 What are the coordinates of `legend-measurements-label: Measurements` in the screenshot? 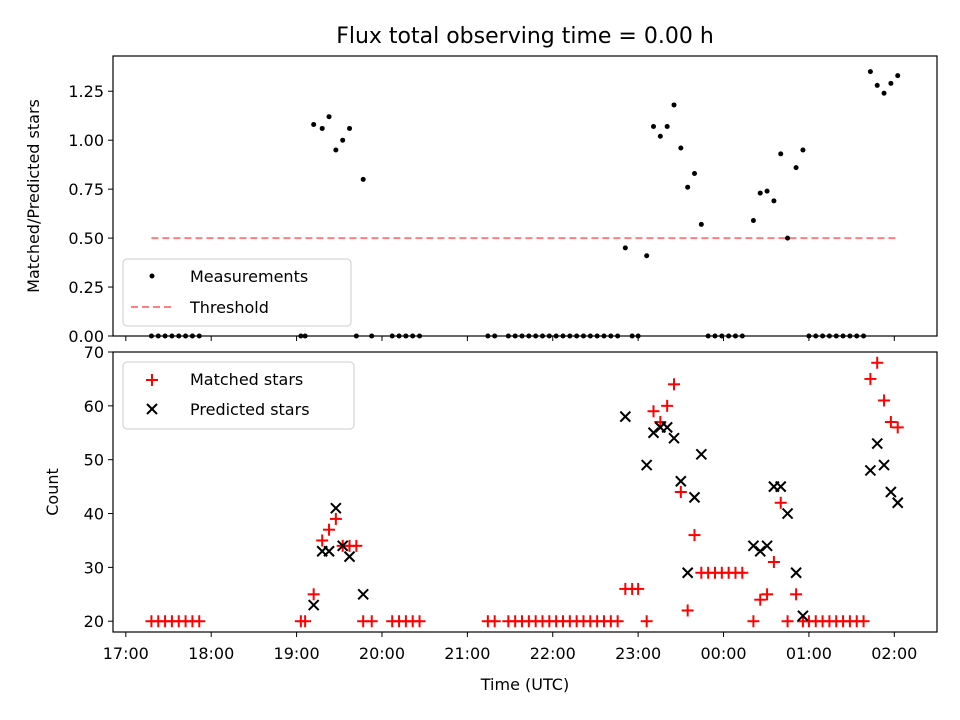 It's located at (249, 276).